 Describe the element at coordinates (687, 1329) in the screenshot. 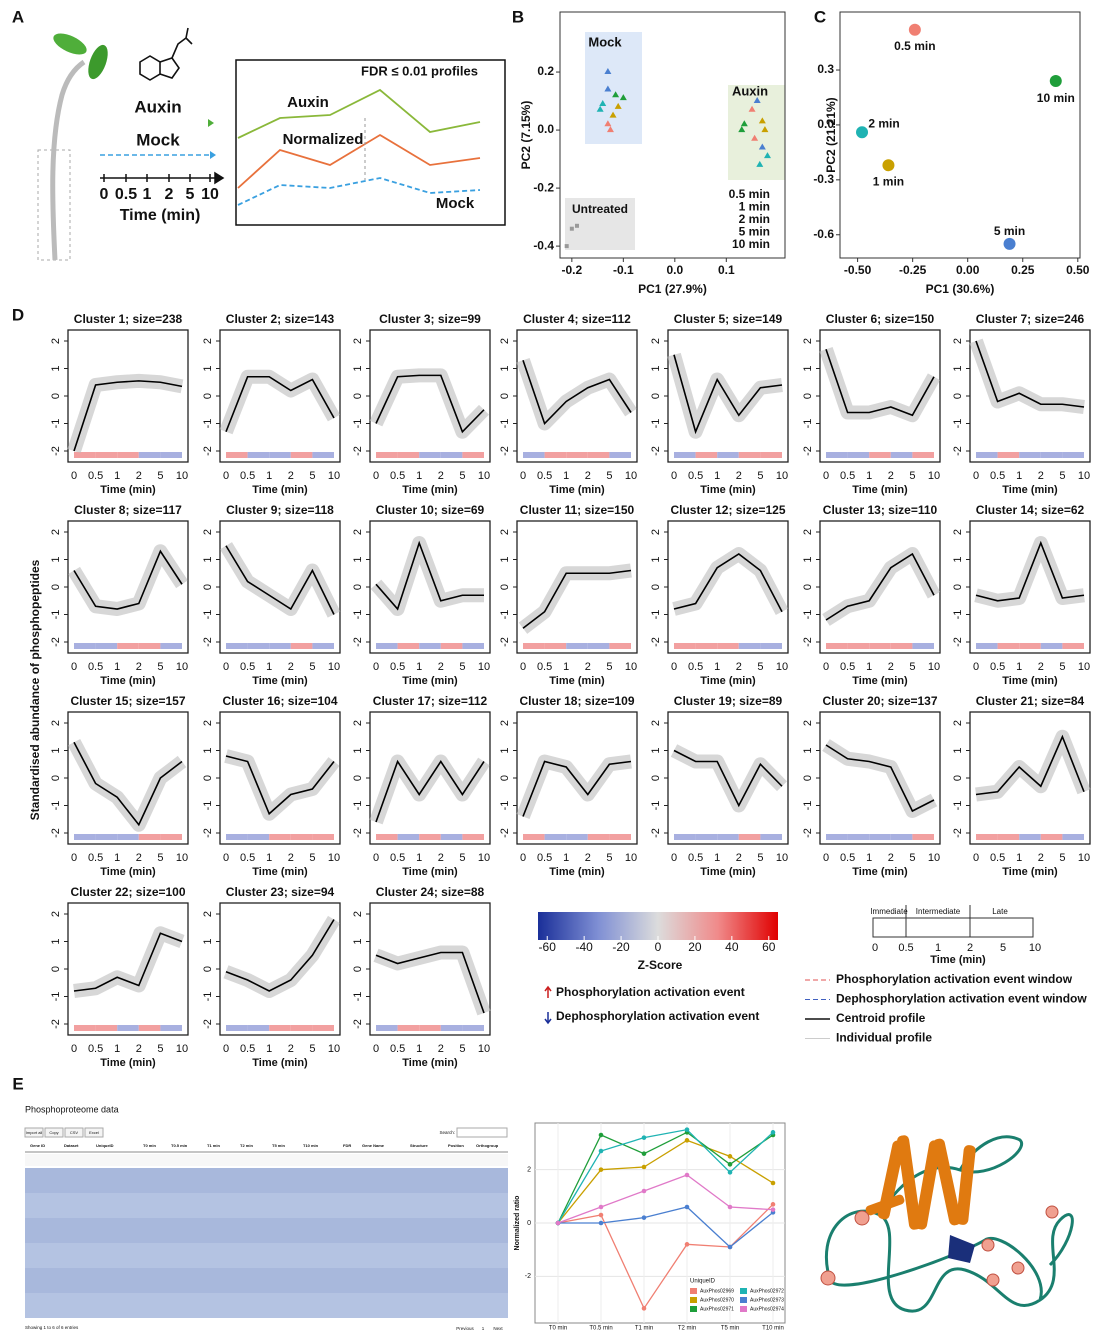

I see `x-tick-label: T2 min` at that location.